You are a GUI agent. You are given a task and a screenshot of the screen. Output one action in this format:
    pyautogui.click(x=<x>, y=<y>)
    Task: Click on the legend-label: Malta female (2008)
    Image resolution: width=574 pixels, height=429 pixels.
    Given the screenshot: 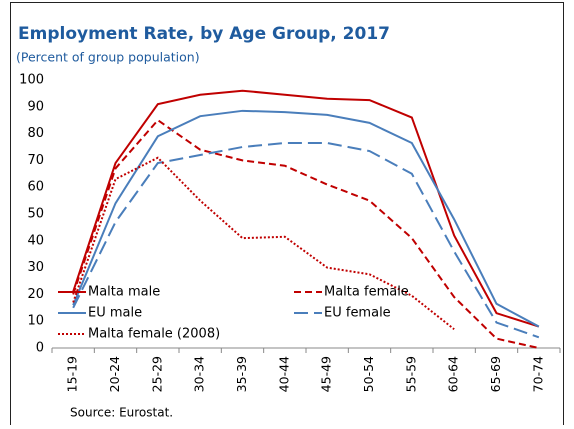 What is the action you would take?
    pyautogui.click(x=154, y=334)
    